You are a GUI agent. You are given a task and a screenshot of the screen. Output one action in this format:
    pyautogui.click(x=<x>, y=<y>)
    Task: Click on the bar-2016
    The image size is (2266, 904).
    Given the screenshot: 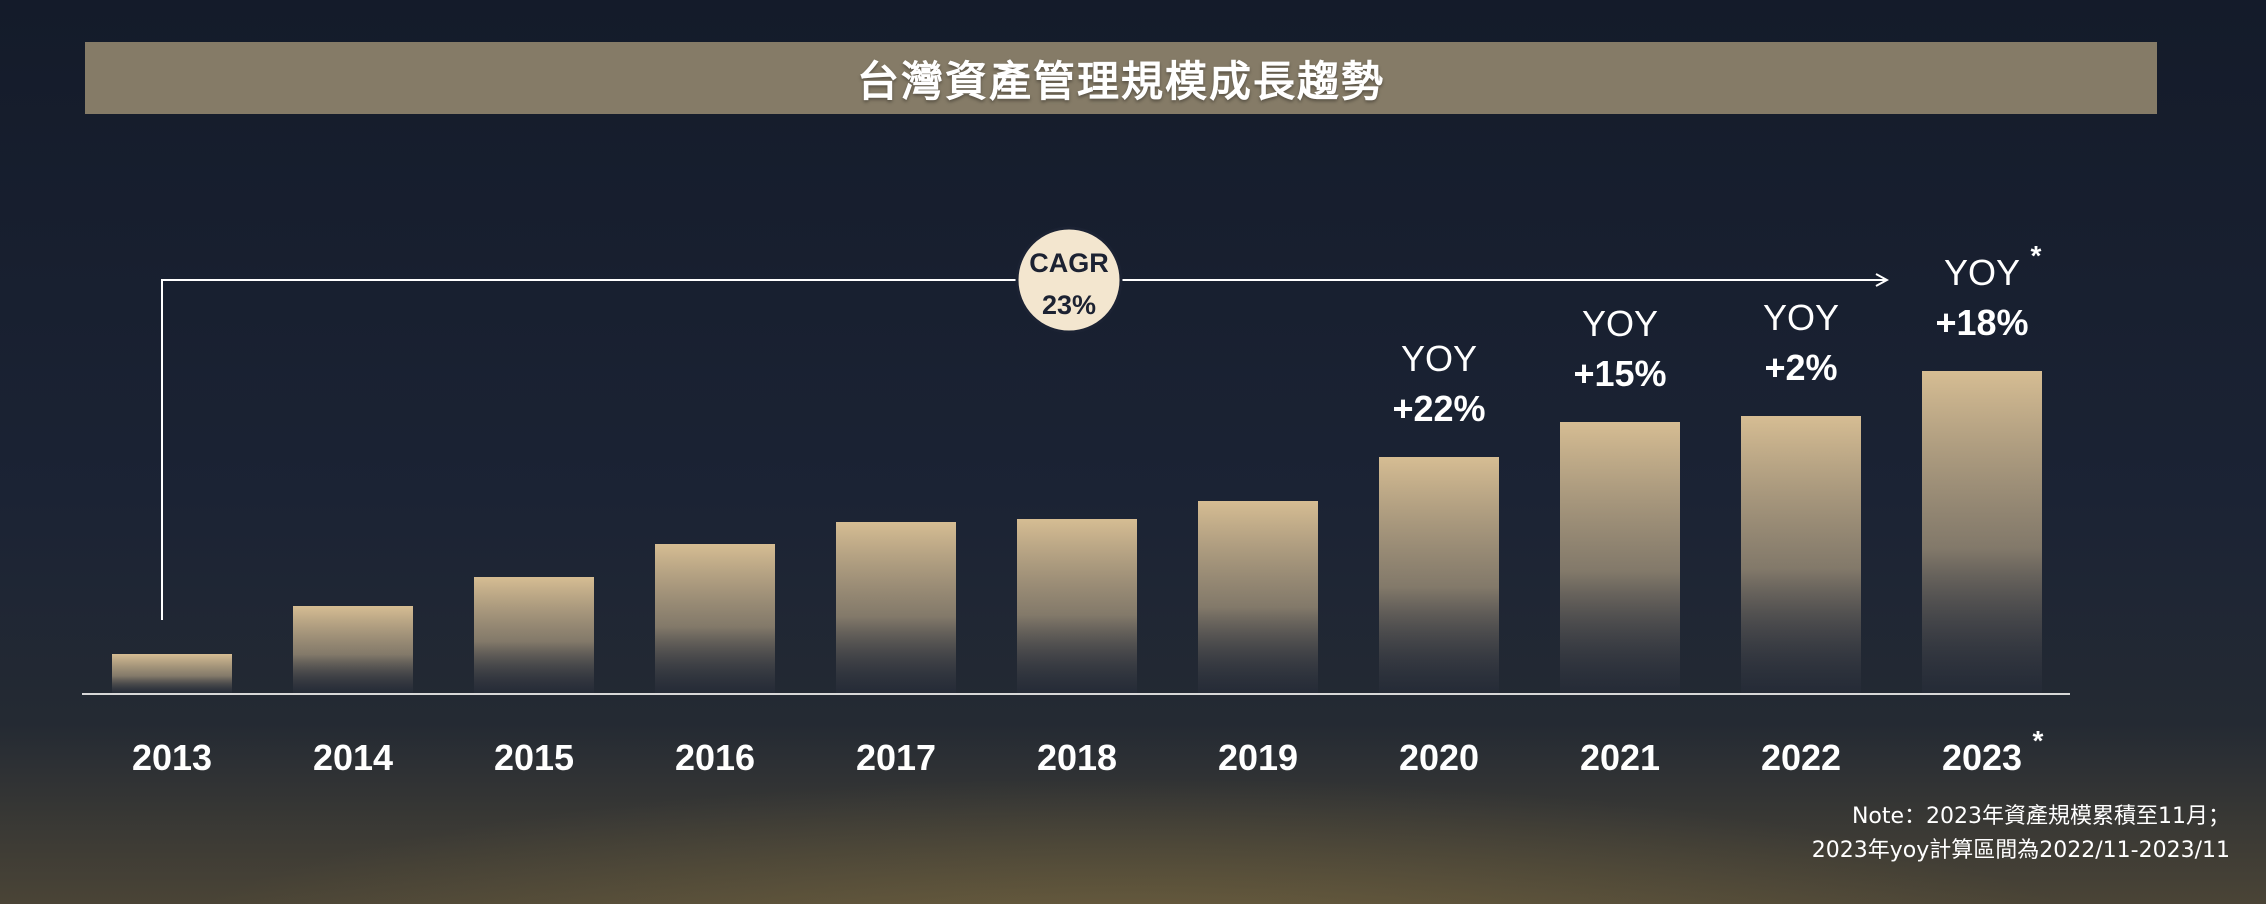 What is the action you would take?
    pyautogui.click(x=715, y=619)
    